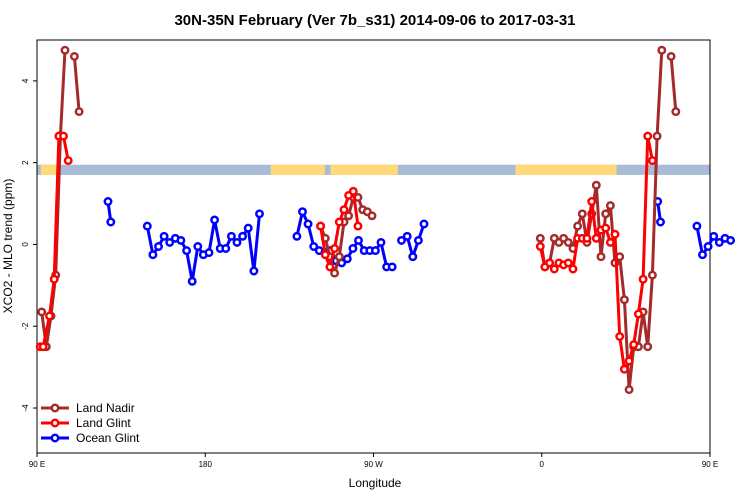 The width and height of the screenshot is (750, 500). What do you see at coordinates (25, 244) in the screenshot?
I see `y-tick-label: 0` at bounding box center [25, 244].